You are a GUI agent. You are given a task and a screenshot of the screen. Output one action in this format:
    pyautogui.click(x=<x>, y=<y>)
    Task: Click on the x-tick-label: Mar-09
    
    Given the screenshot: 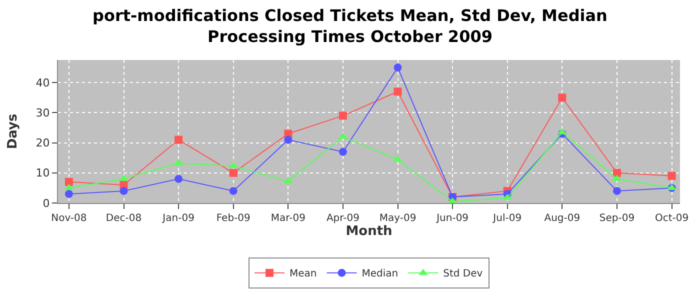 What is the action you would take?
    pyautogui.click(x=288, y=218)
    